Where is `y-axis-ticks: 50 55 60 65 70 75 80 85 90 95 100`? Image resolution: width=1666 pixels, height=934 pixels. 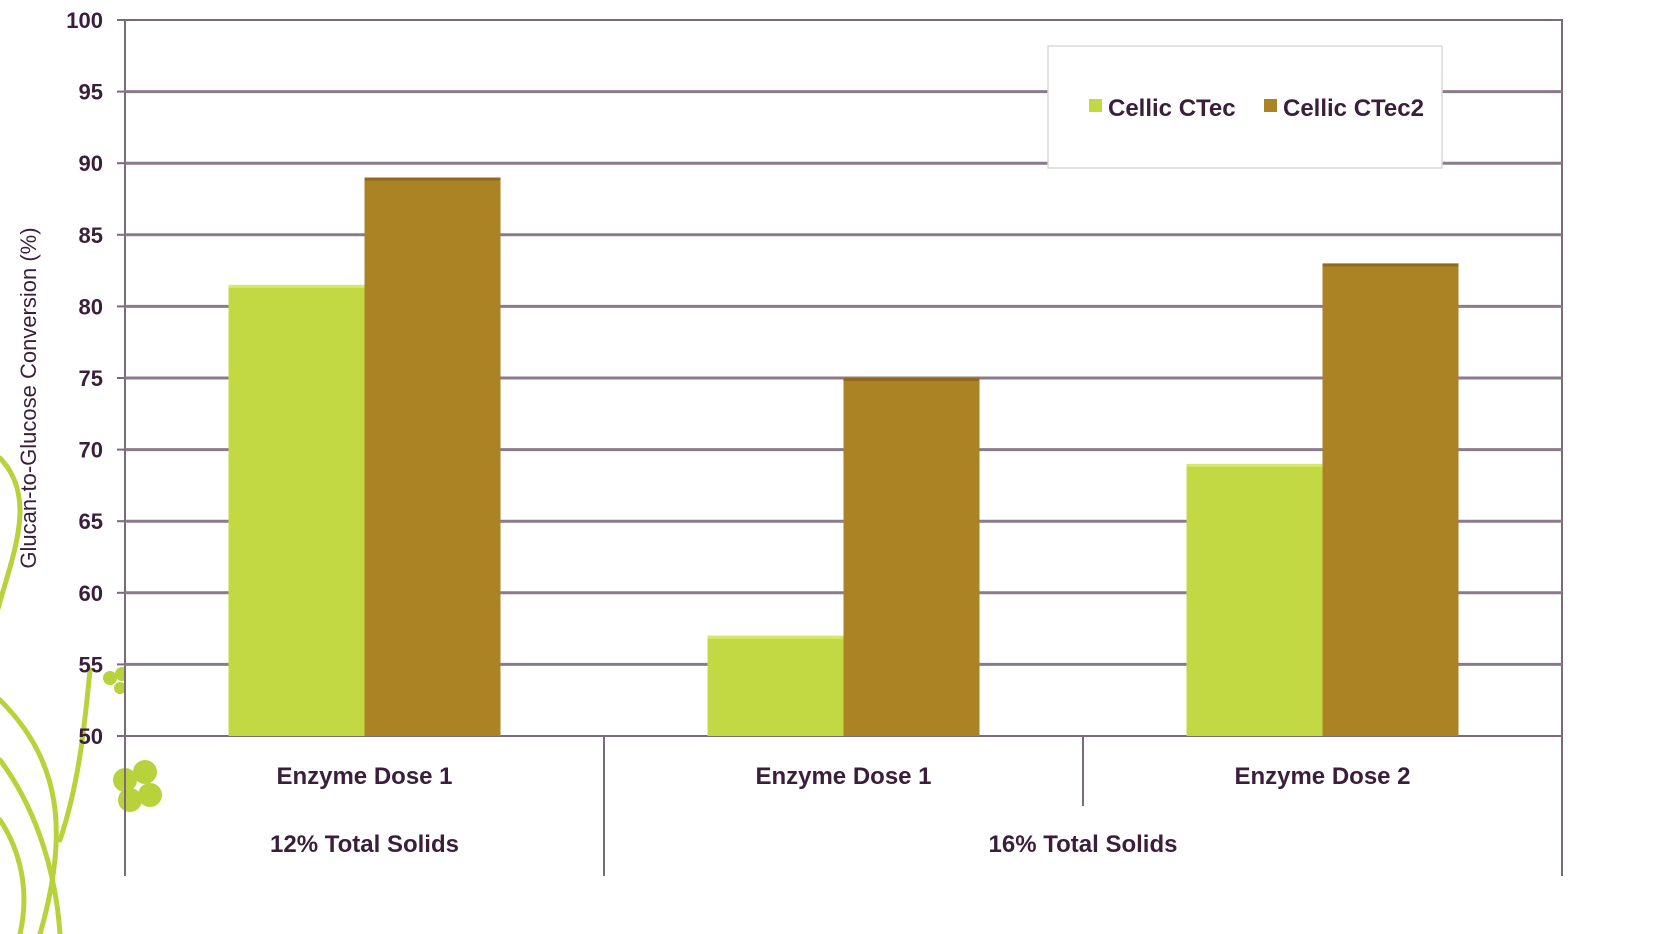 y-axis-ticks: 50 55 60 65 70 75 80 85 90 95 100 is located at coordinates (95, 378).